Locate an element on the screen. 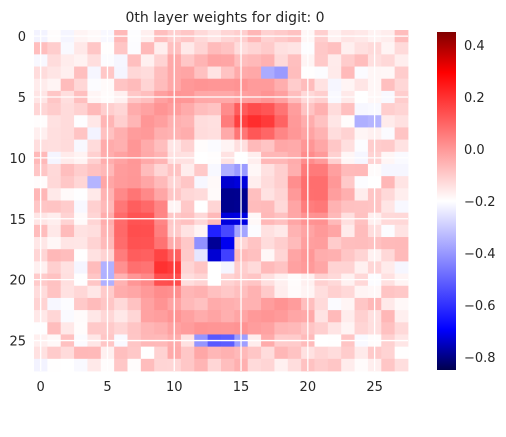 The width and height of the screenshot is (506, 437). x-tick-label: 0 is located at coordinates (41, 387).